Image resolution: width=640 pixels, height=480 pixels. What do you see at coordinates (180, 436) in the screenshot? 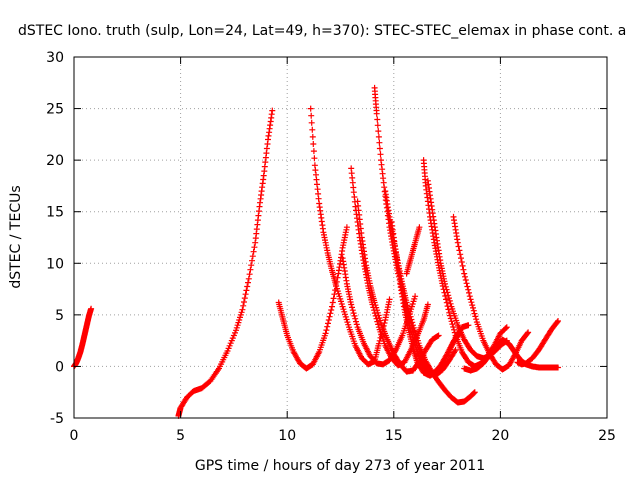
I see `x-tick-label: 5` at bounding box center [180, 436].